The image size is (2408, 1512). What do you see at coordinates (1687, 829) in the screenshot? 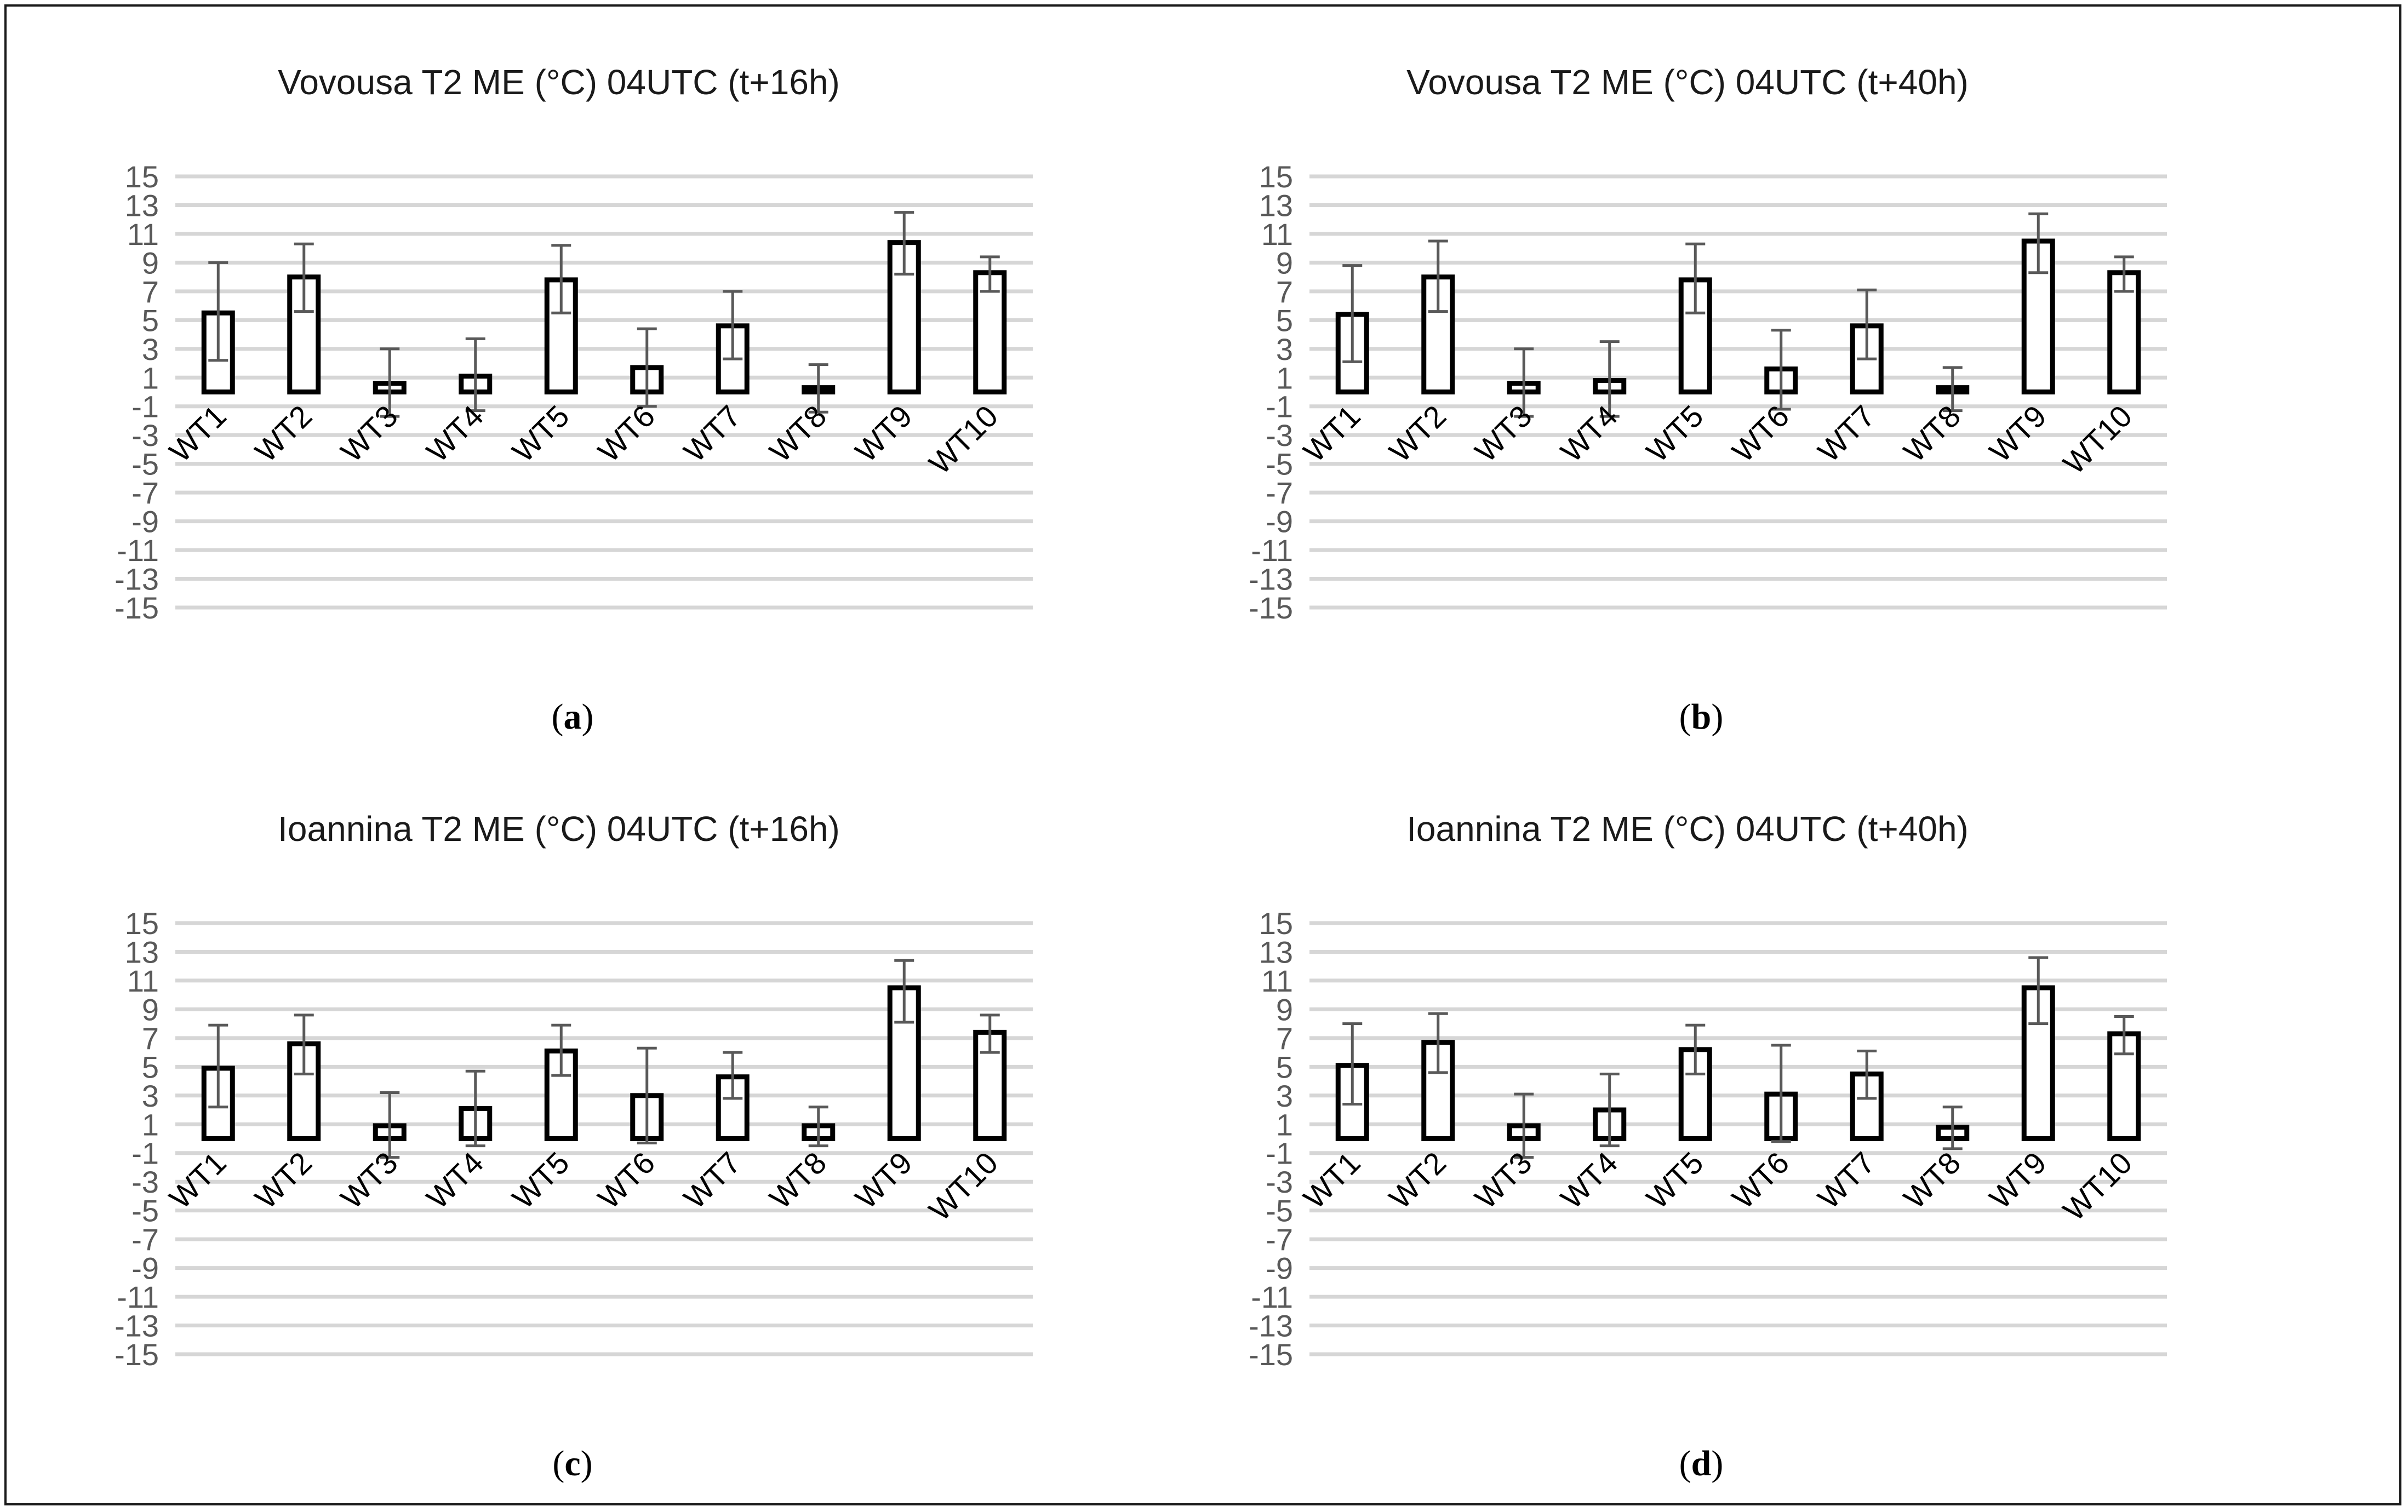
I see `chart-title: Ioannina T2 ME (°C) 04UTC (t+40h)` at bounding box center [1687, 829].